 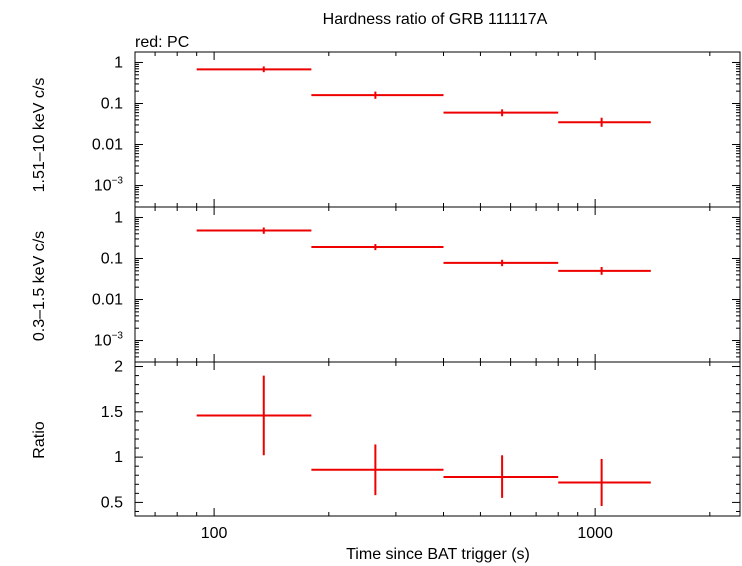 What do you see at coordinates (39, 286) in the screenshot?
I see `y-axis-label: 0.3–1.5 keV c/s` at bounding box center [39, 286].